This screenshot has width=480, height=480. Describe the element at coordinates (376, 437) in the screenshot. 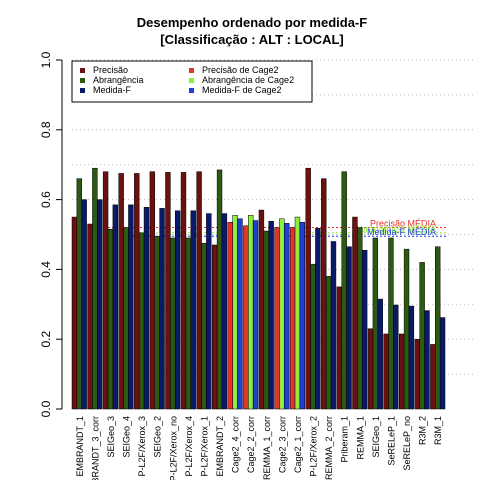

I see `x-tick-label: SEIGeo_1` at that location.